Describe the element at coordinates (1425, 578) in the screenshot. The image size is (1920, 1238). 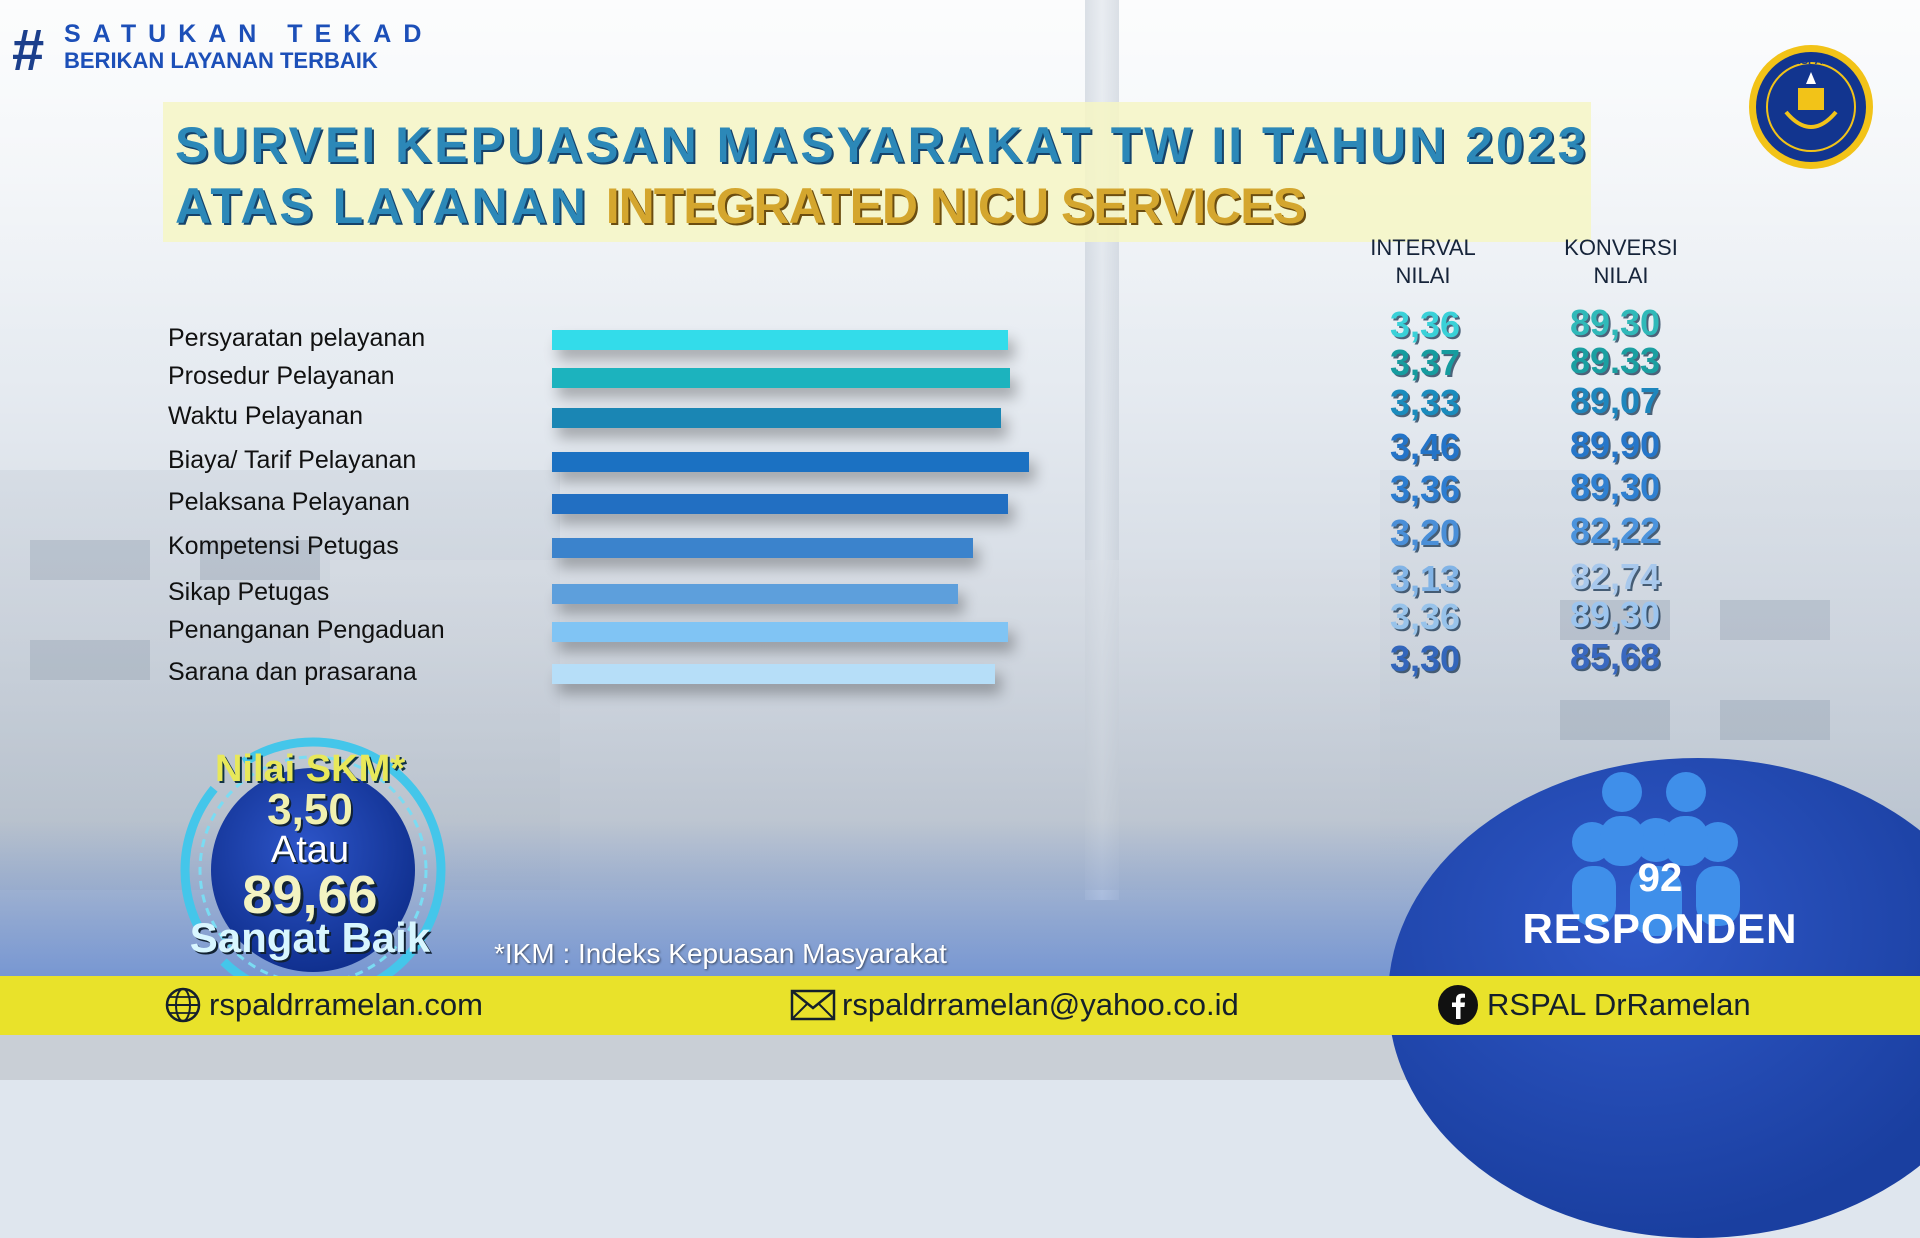
I see `interval-value-label: 3,13` at that location.